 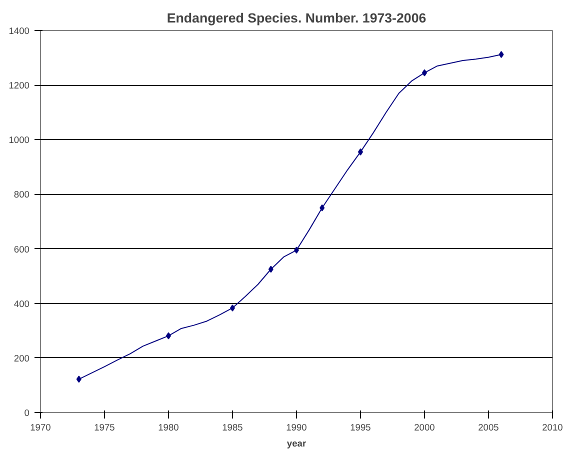 What do you see at coordinates (19, 140) in the screenshot?
I see `y-tick-label: 1000` at bounding box center [19, 140].